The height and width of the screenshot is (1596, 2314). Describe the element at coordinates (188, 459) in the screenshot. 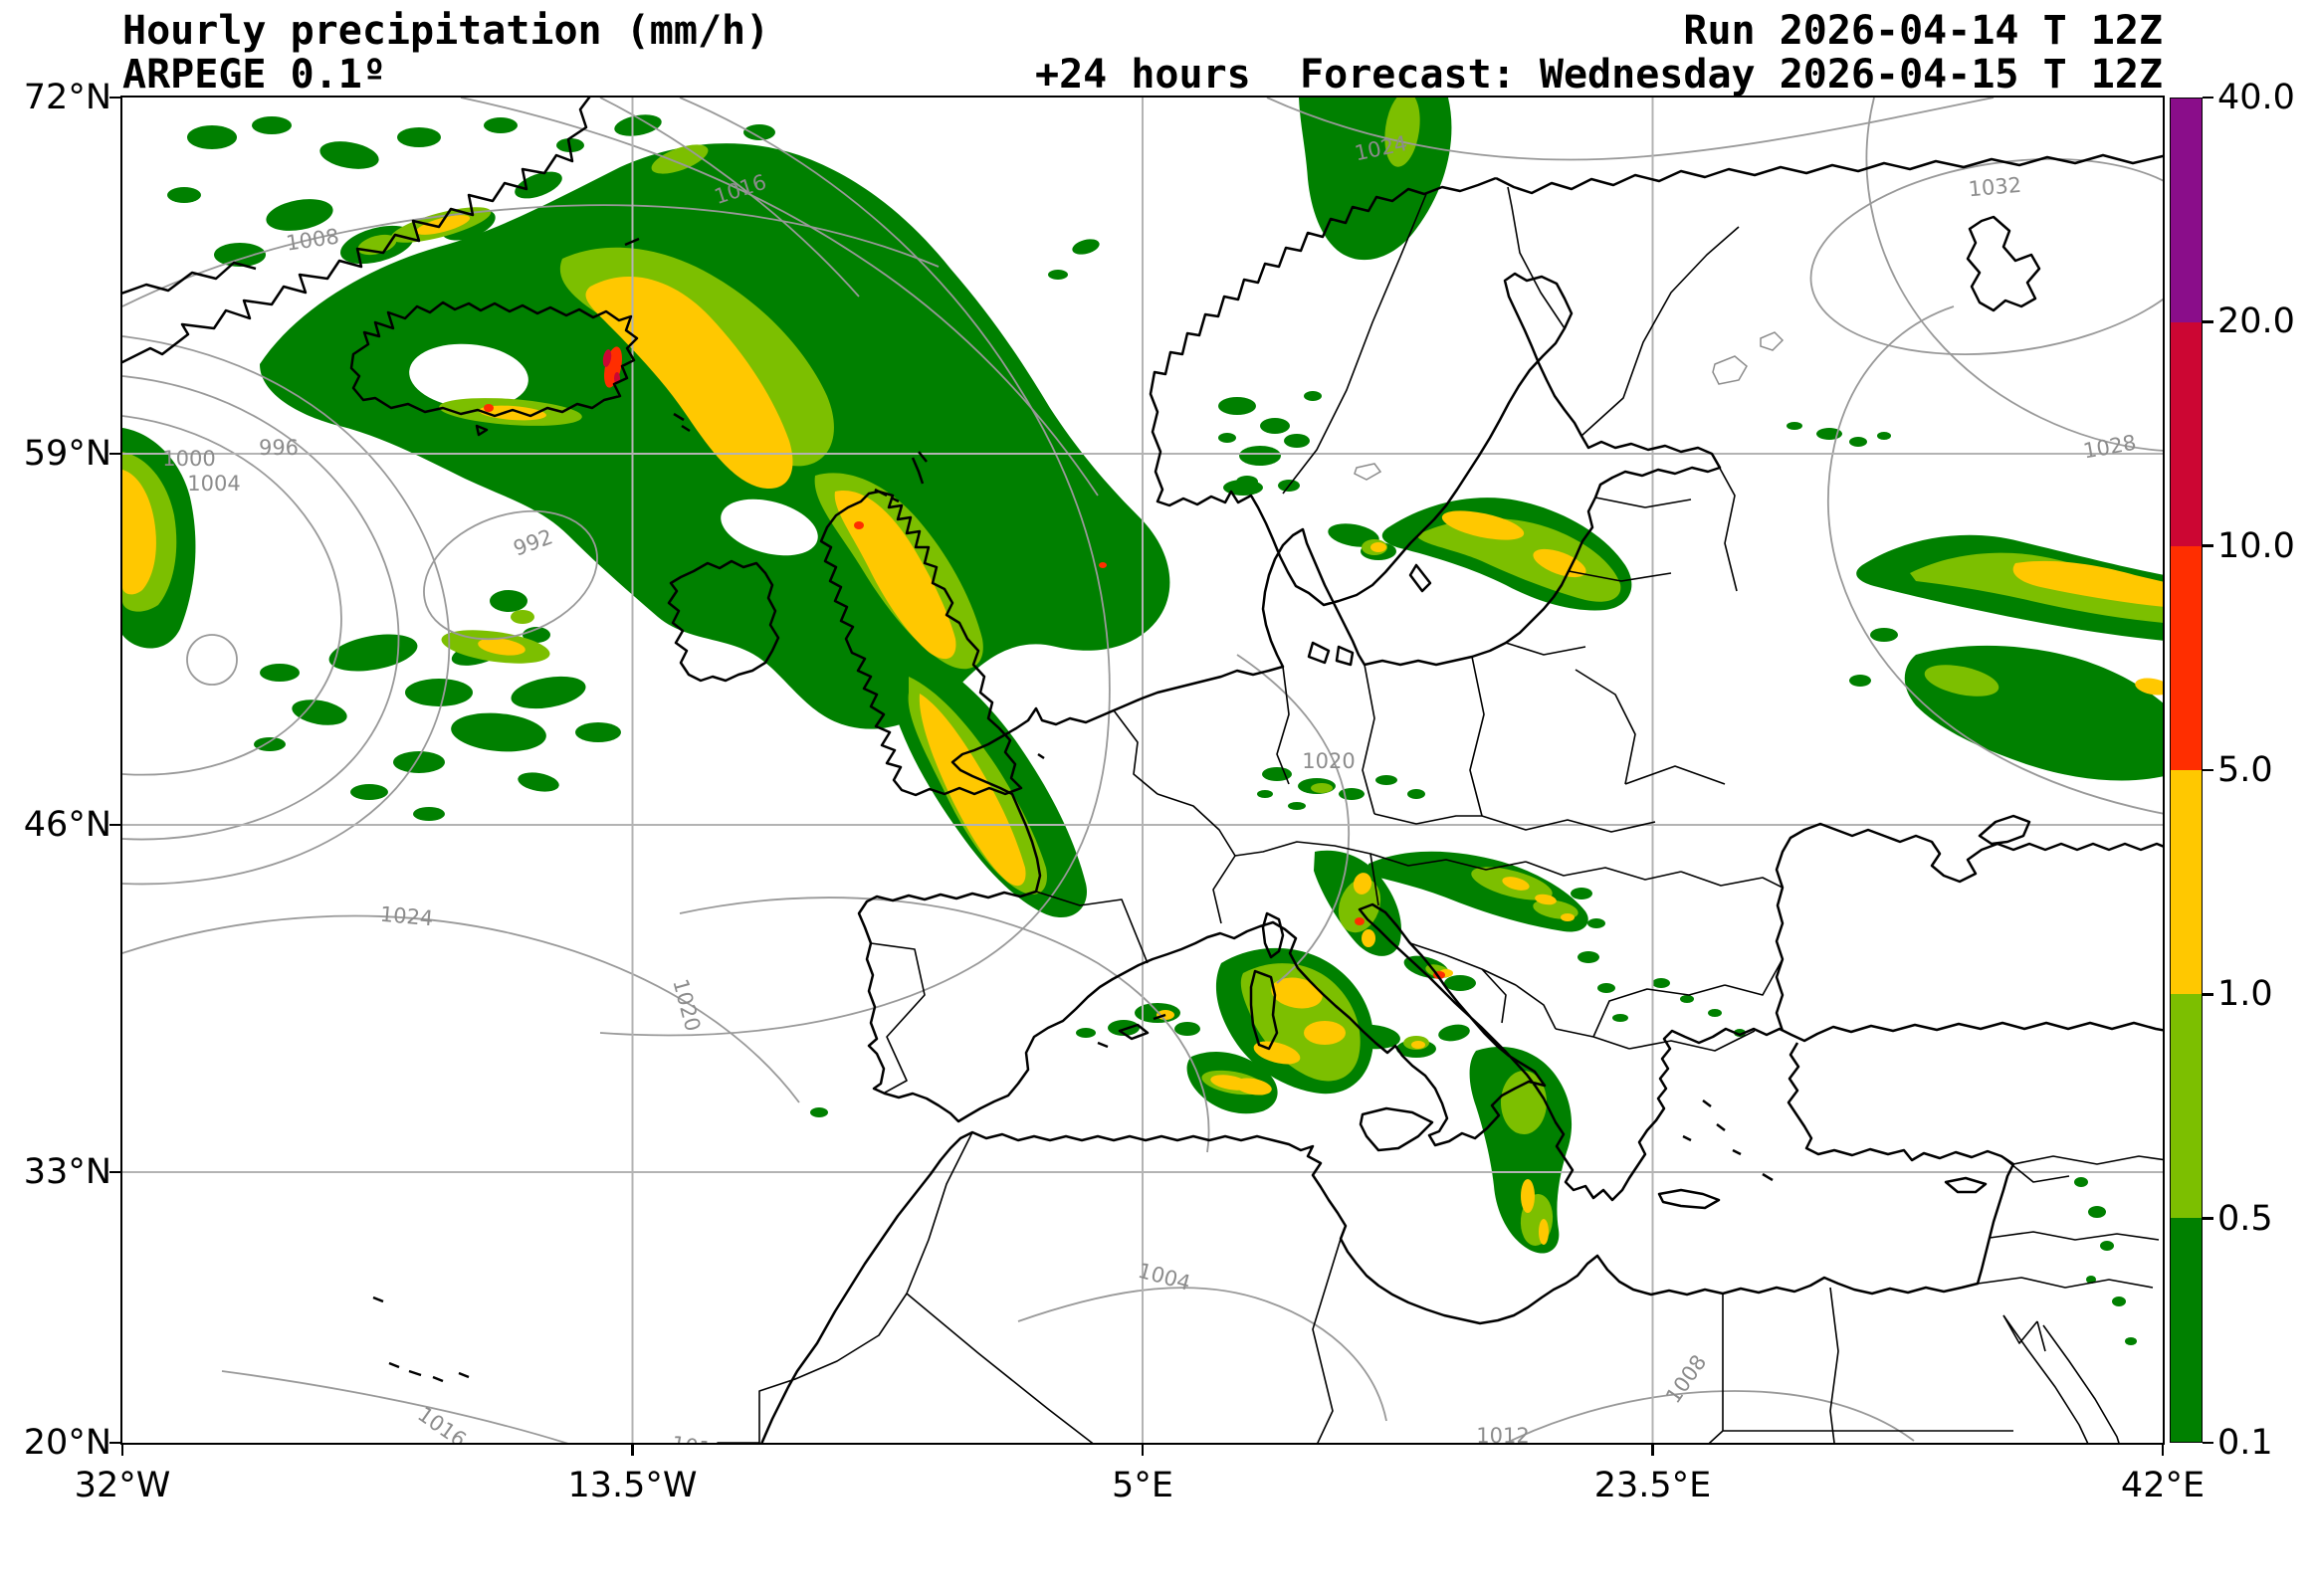

I see `isobar-label: 1000` at that location.